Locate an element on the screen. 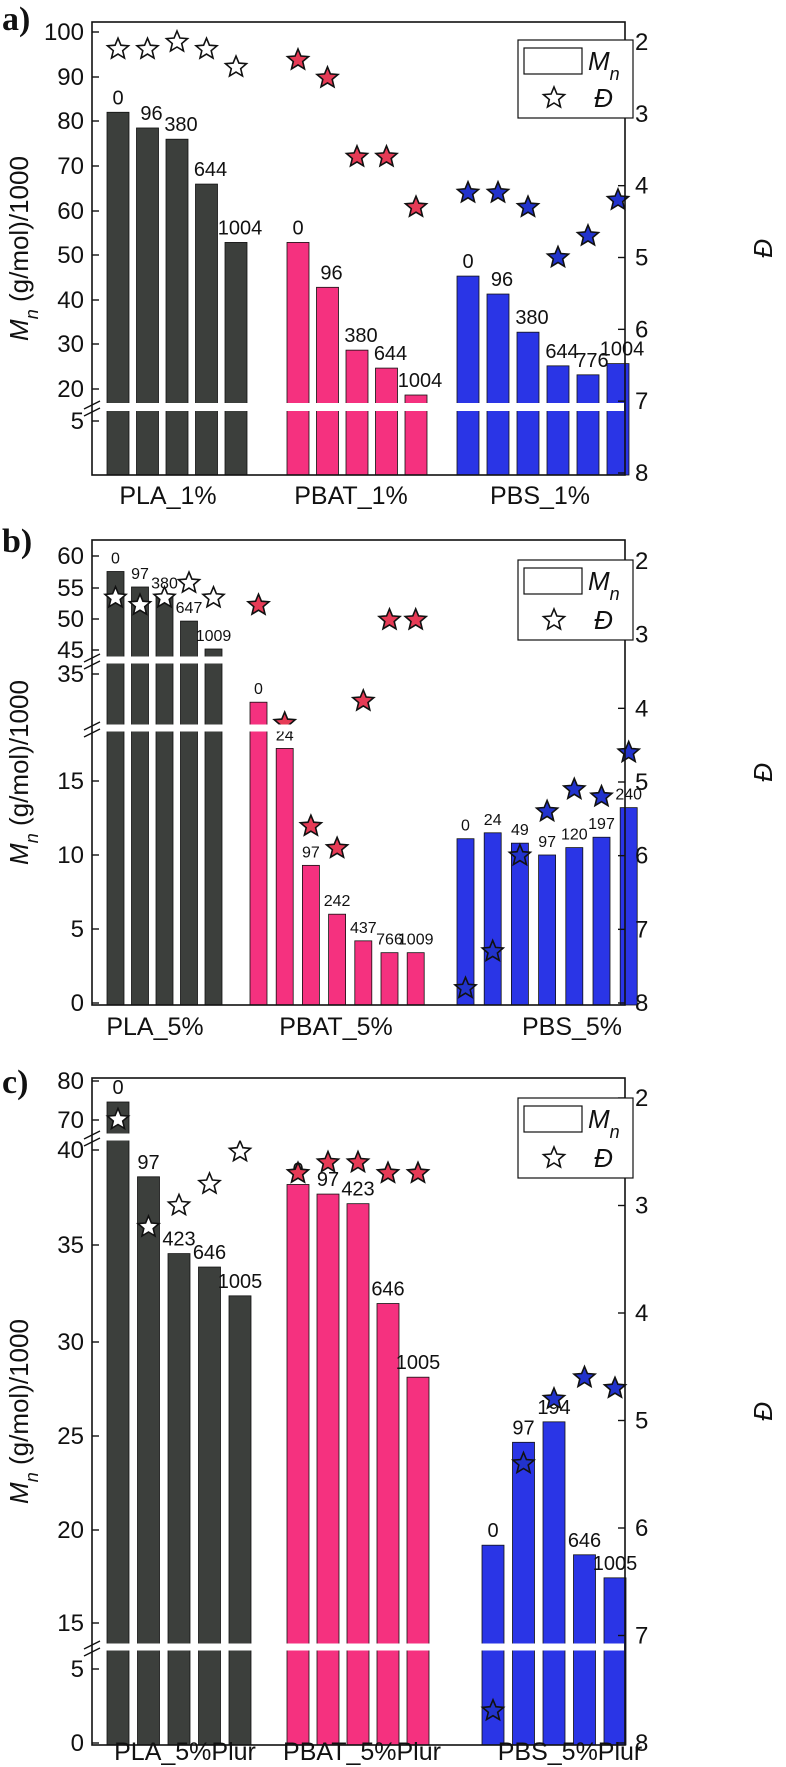 This screenshot has width=786, height=1767. left-tick-label: 70 is located at coordinates (70, 1120).